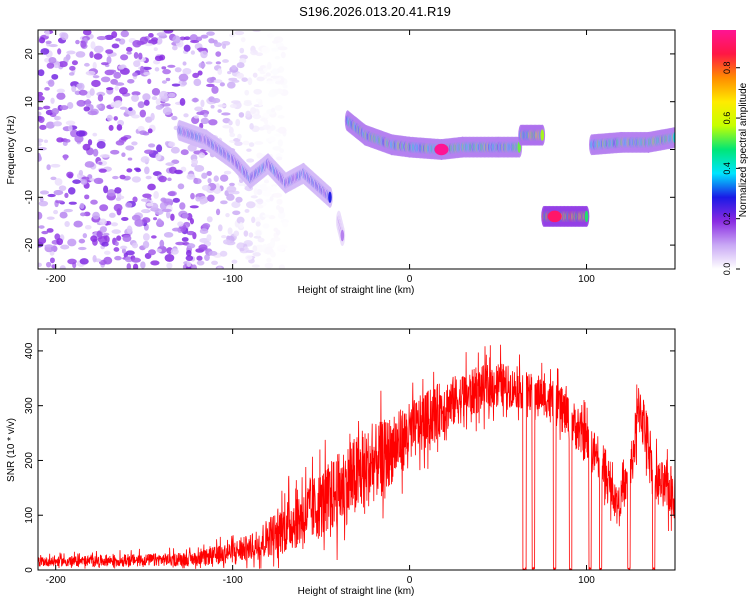  What do you see at coordinates (29, 54) in the screenshot?
I see `y-tick-label: 20` at bounding box center [29, 54].